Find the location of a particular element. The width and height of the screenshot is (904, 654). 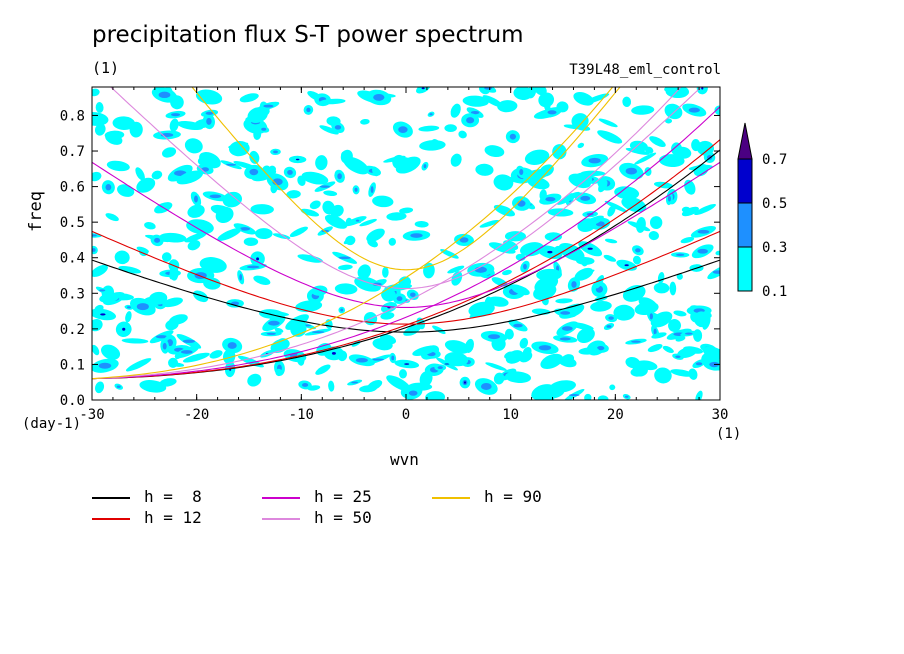

legend-label: h = 25 is located at coordinates (343, 496).